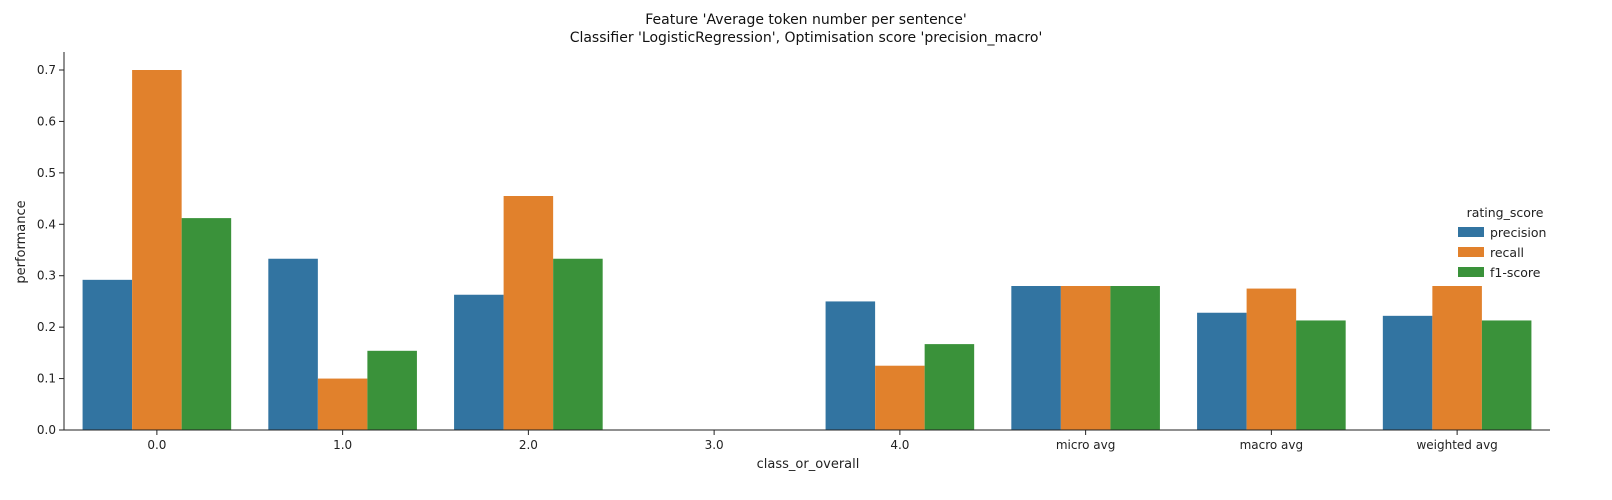 This screenshot has width=1612, height=500. Describe the element at coordinates (1471, 252) in the screenshot. I see `legend-swatch-recall` at that location.